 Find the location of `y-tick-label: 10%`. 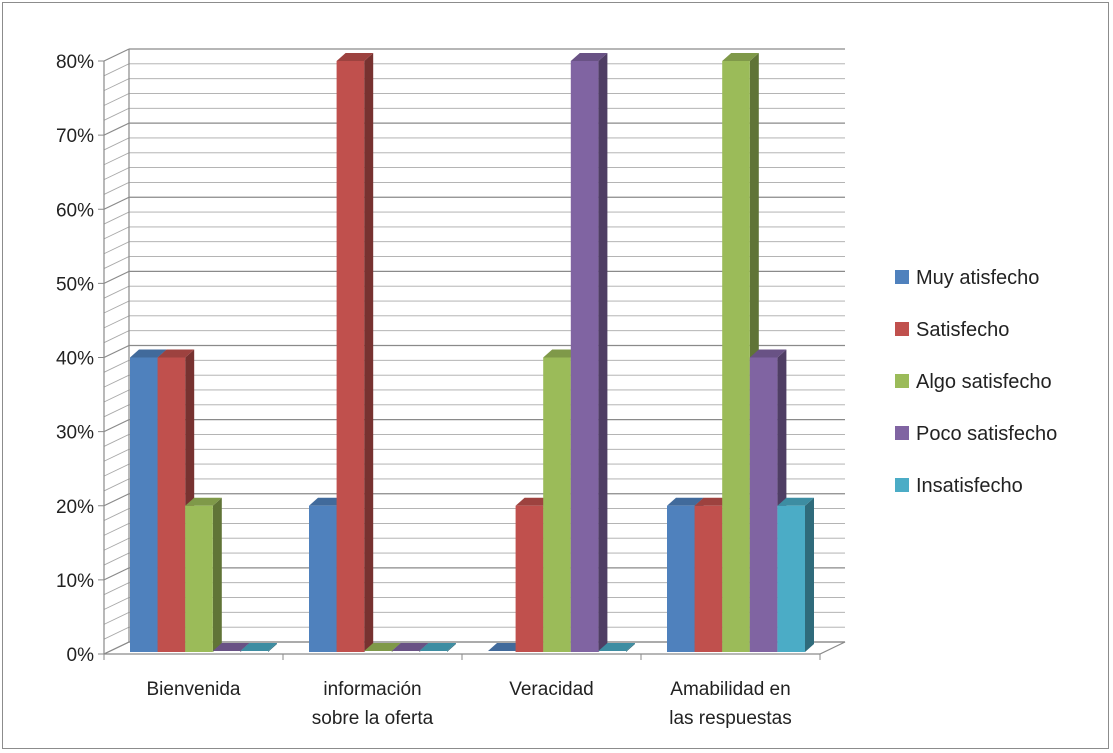

y-tick-label: 10% is located at coordinates (75, 581).